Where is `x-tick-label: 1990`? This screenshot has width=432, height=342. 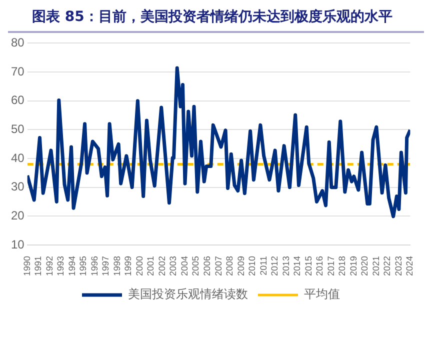
x-tick-label: 1990 is located at coordinates (27, 266).